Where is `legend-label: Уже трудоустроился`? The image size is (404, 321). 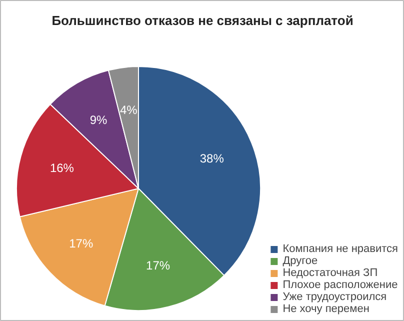
legend-label: Уже трудоустроился is located at coordinates (334, 297).